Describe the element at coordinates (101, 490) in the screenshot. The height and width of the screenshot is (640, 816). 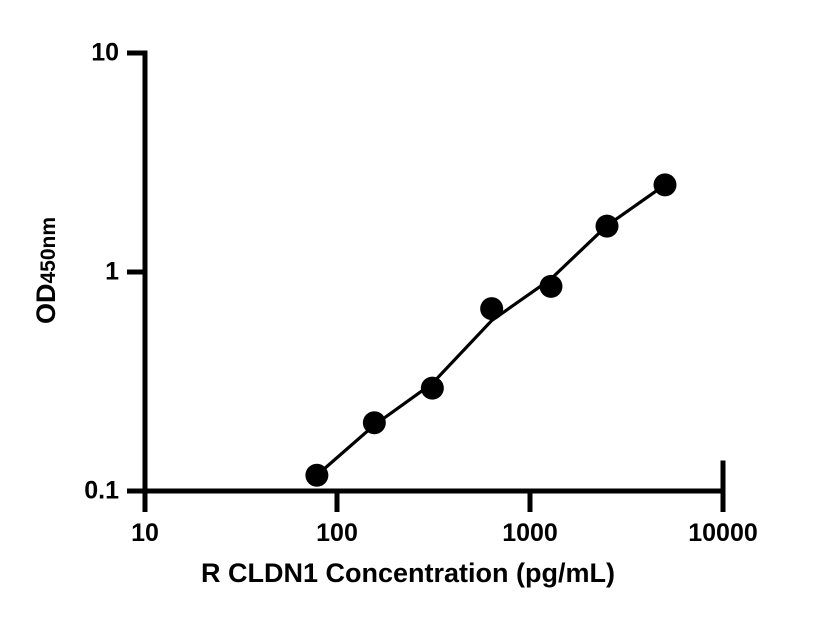
I see `y-axis-tick-label-0-1: 0.1` at that location.